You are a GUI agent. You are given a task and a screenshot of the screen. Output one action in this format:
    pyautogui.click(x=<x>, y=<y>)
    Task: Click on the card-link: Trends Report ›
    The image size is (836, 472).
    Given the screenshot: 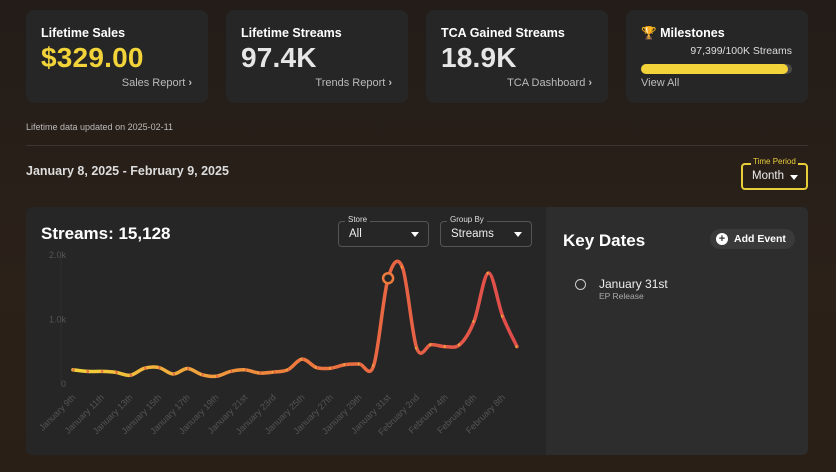 What is the action you would take?
    pyautogui.click(x=353, y=83)
    